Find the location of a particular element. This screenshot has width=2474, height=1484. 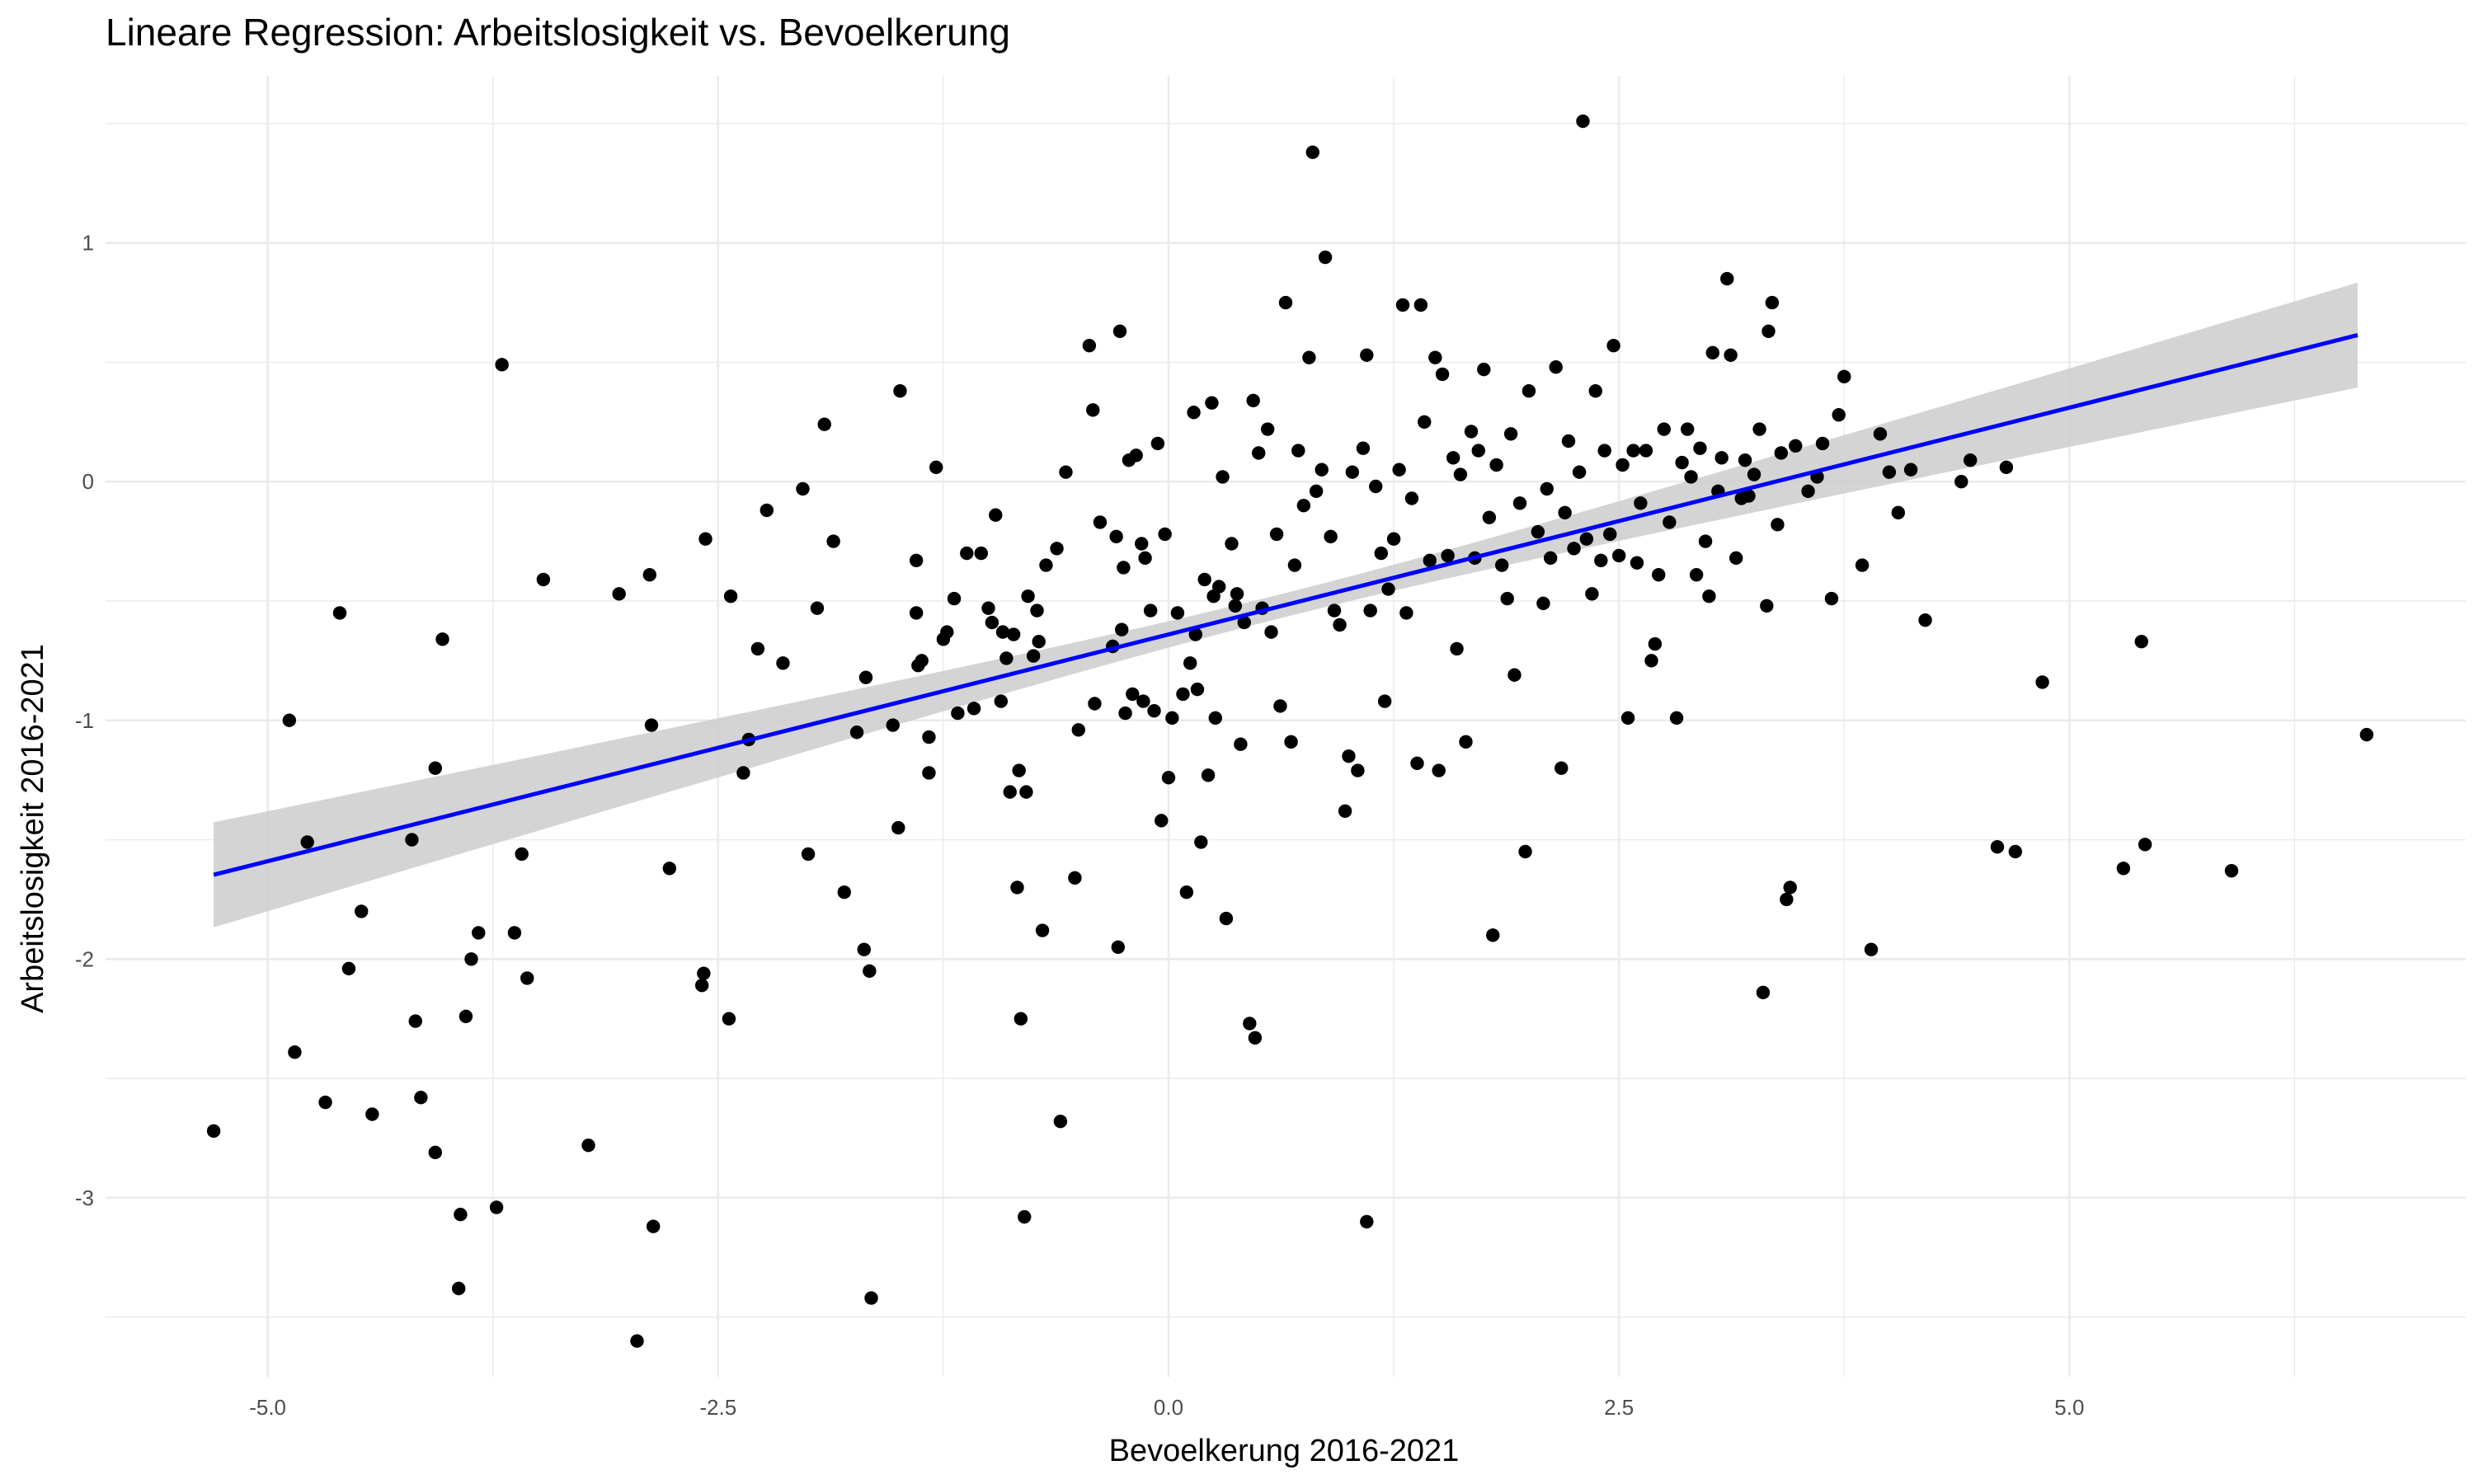

x-axis-ticks: -5.0 -2.5 0.0 2.5 5.0 is located at coordinates (1166, 1407).